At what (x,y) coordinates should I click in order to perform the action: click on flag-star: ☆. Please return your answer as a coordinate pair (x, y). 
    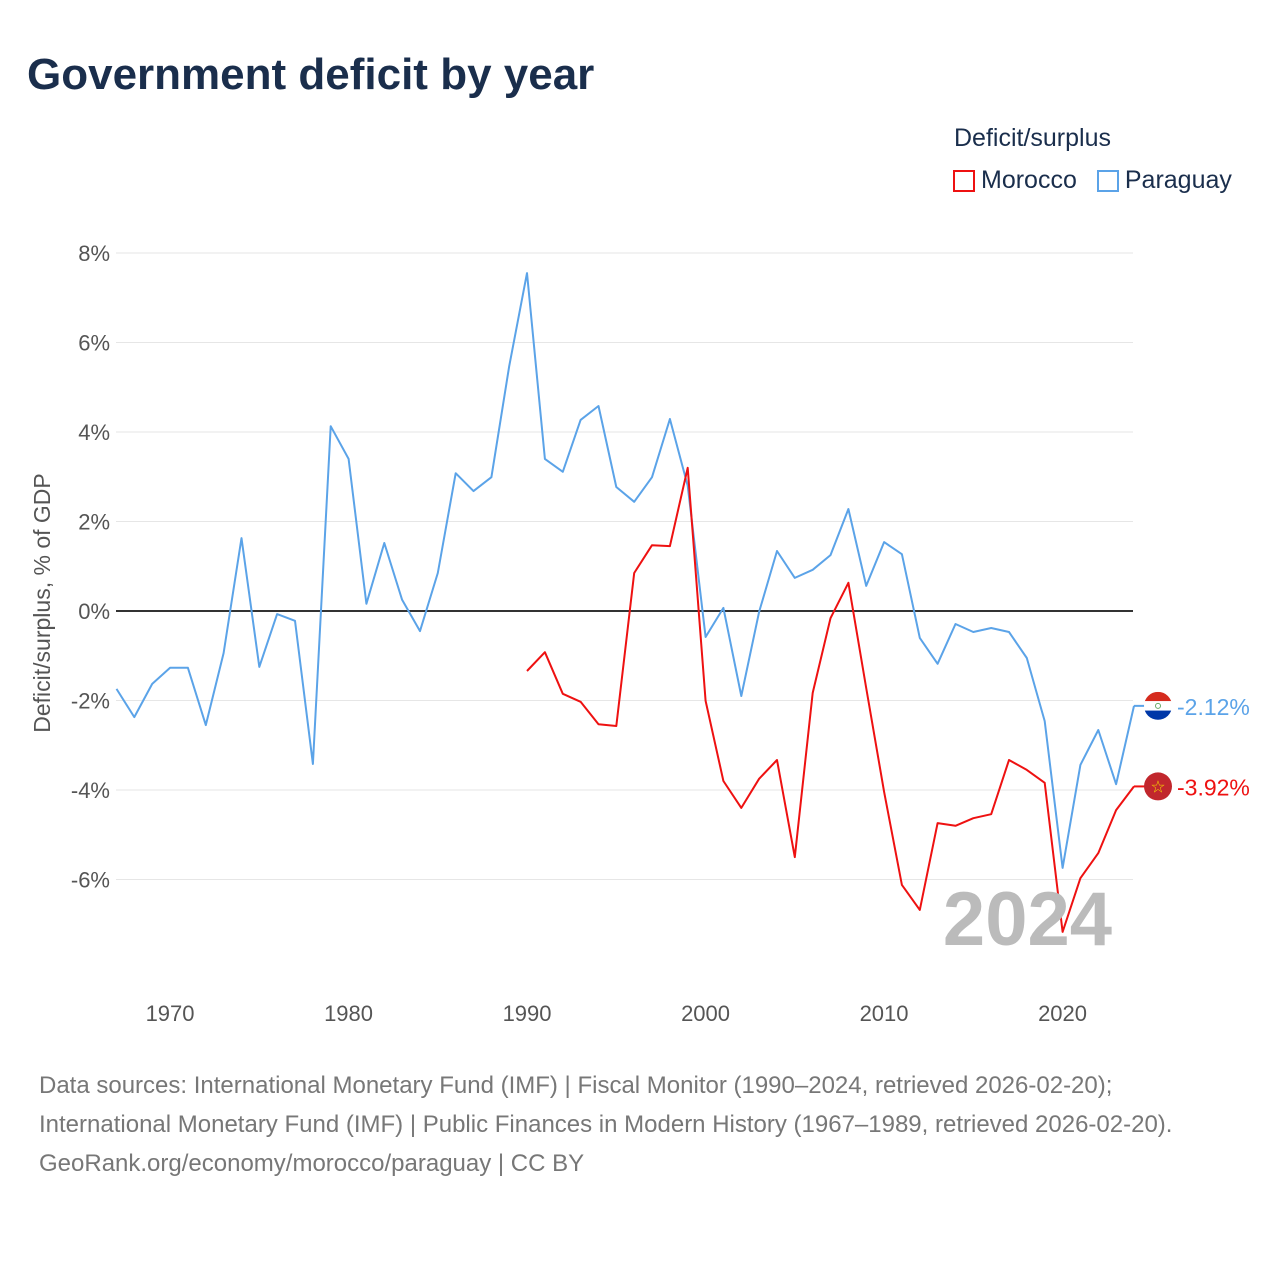
    Looking at the image, I should click on (1157, 786).